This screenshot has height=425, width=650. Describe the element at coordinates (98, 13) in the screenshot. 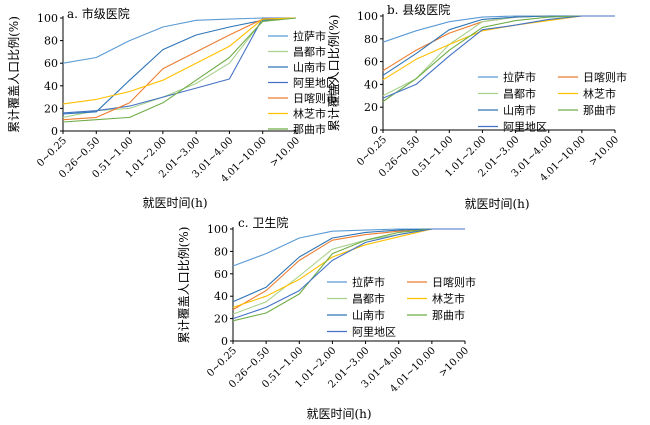

I see `panel-title: a. 市级医院` at that location.